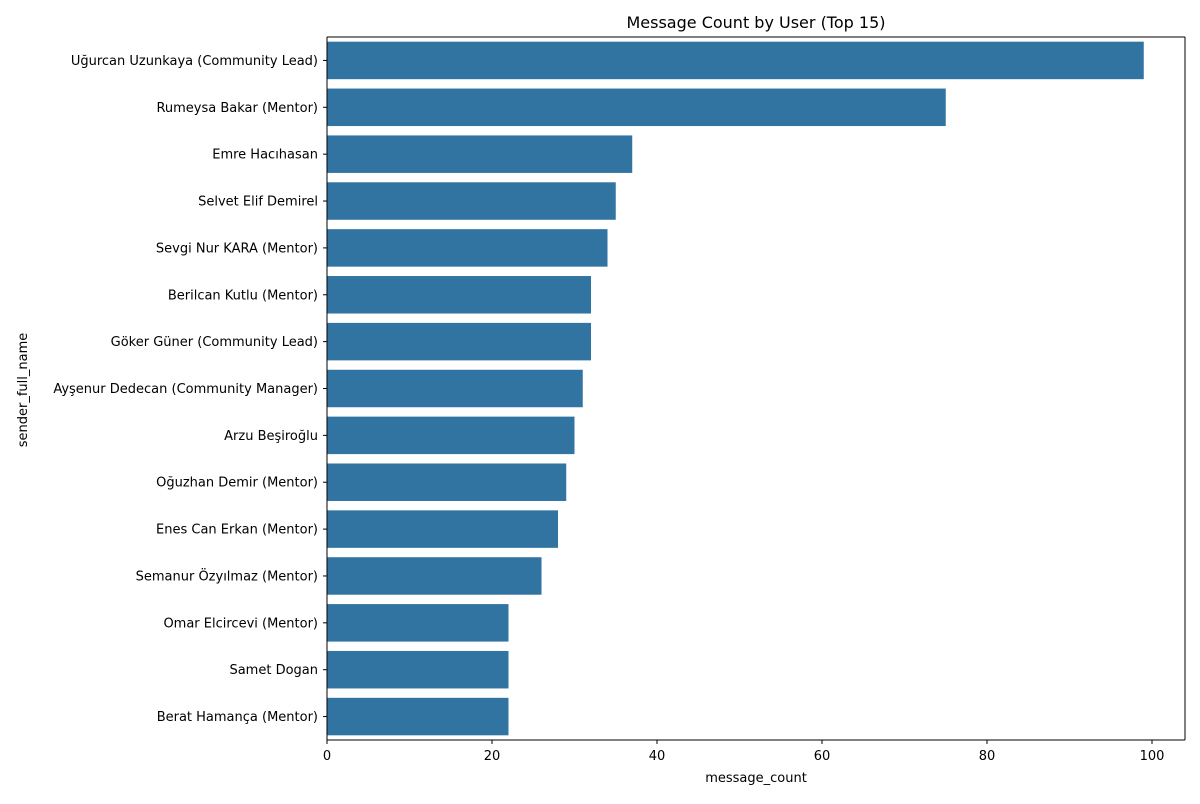 Image resolution: width=1200 pixels, height=804 pixels. What do you see at coordinates (237, 108) in the screenshot?
I see `y-tick-label: Rumeysa Bakar (Mentor)` at bounding box center [237, 108].